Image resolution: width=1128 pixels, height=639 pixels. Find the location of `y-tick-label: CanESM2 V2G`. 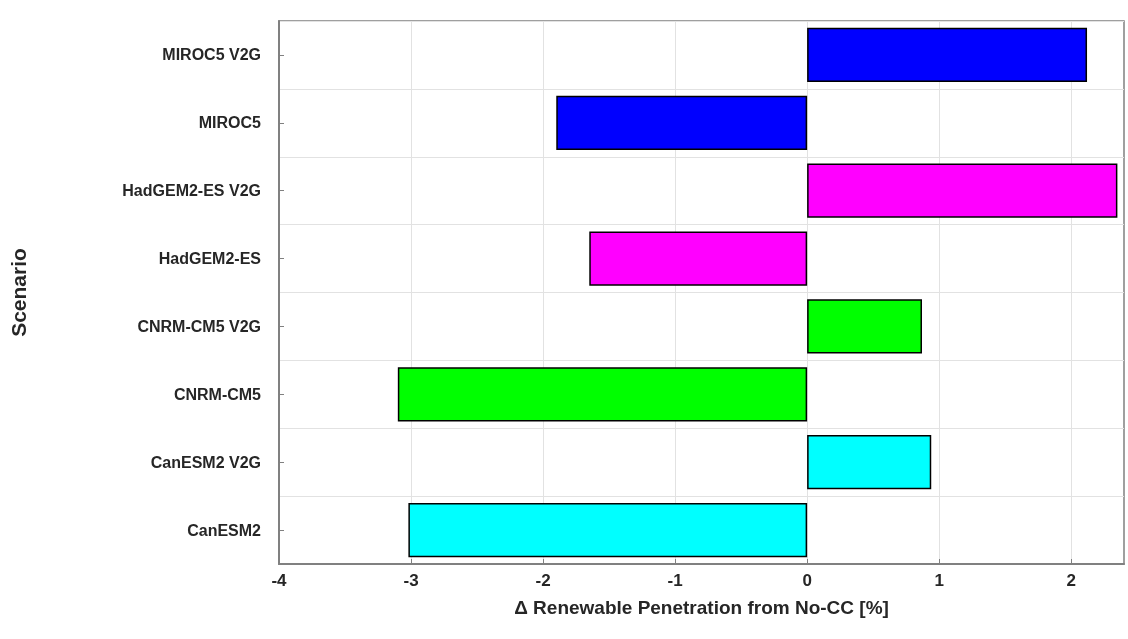

y-tick-label: CanESM2 V2G is located at coordinates (205, 462).